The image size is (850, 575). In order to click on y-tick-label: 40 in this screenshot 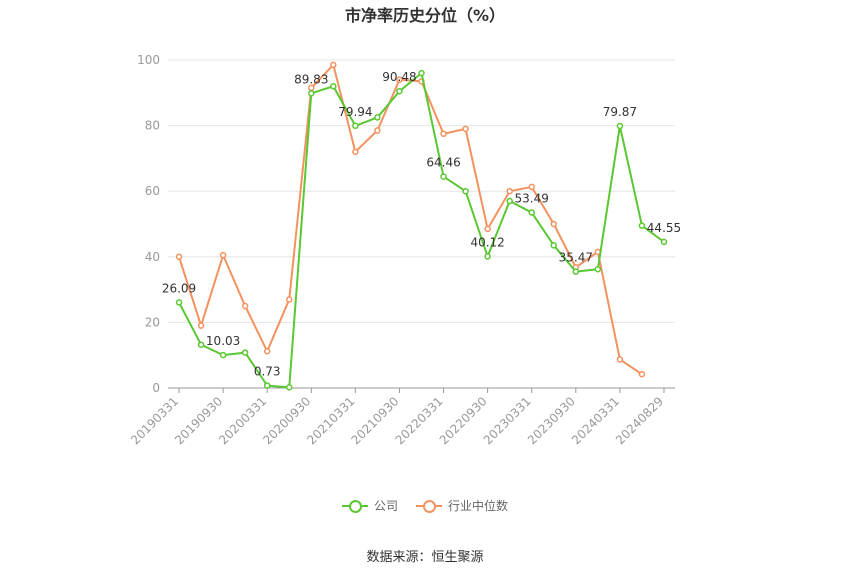, I will do `click(152, 257)`.